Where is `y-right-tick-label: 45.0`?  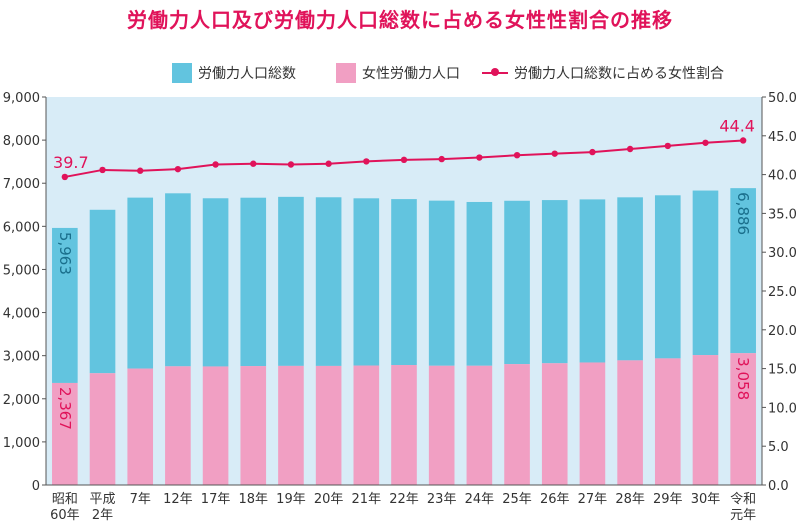 y-right-tick-label: 45.0 is located at coordinates (782, 137).